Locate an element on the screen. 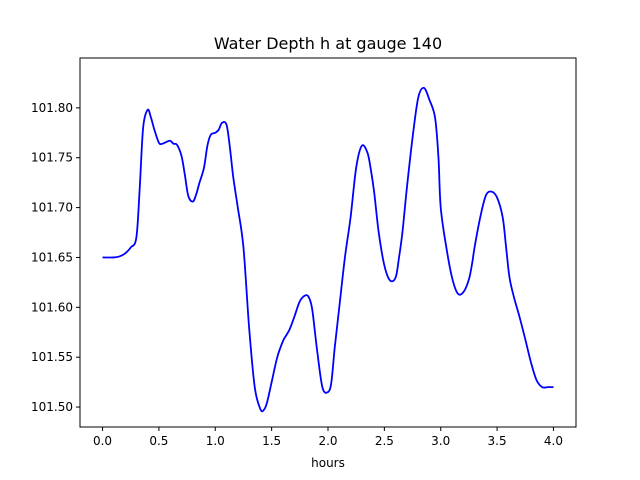 Image resolution: width=640 pixels, height=480 pixels. x-tick-label: 0.5 is located at coordinates (158, 441).